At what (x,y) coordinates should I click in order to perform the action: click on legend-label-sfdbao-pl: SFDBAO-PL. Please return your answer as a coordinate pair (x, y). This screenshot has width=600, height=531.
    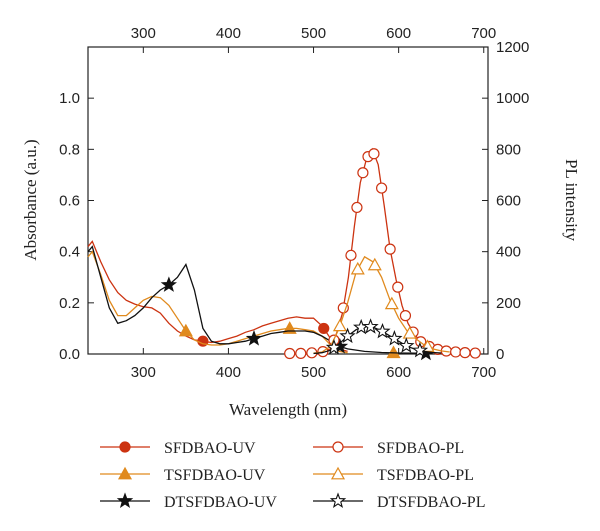
    Looking at the image, I should click on (420, 448).